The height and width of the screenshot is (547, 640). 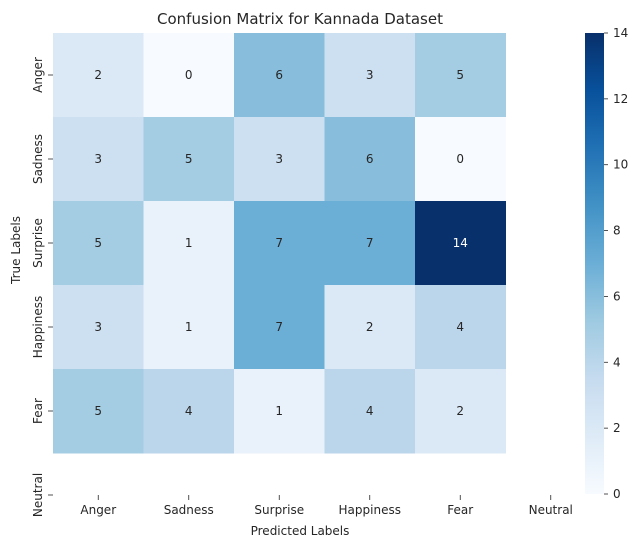 I want to click on colorbar-tick-label: 8, so click(x=617, y=231).